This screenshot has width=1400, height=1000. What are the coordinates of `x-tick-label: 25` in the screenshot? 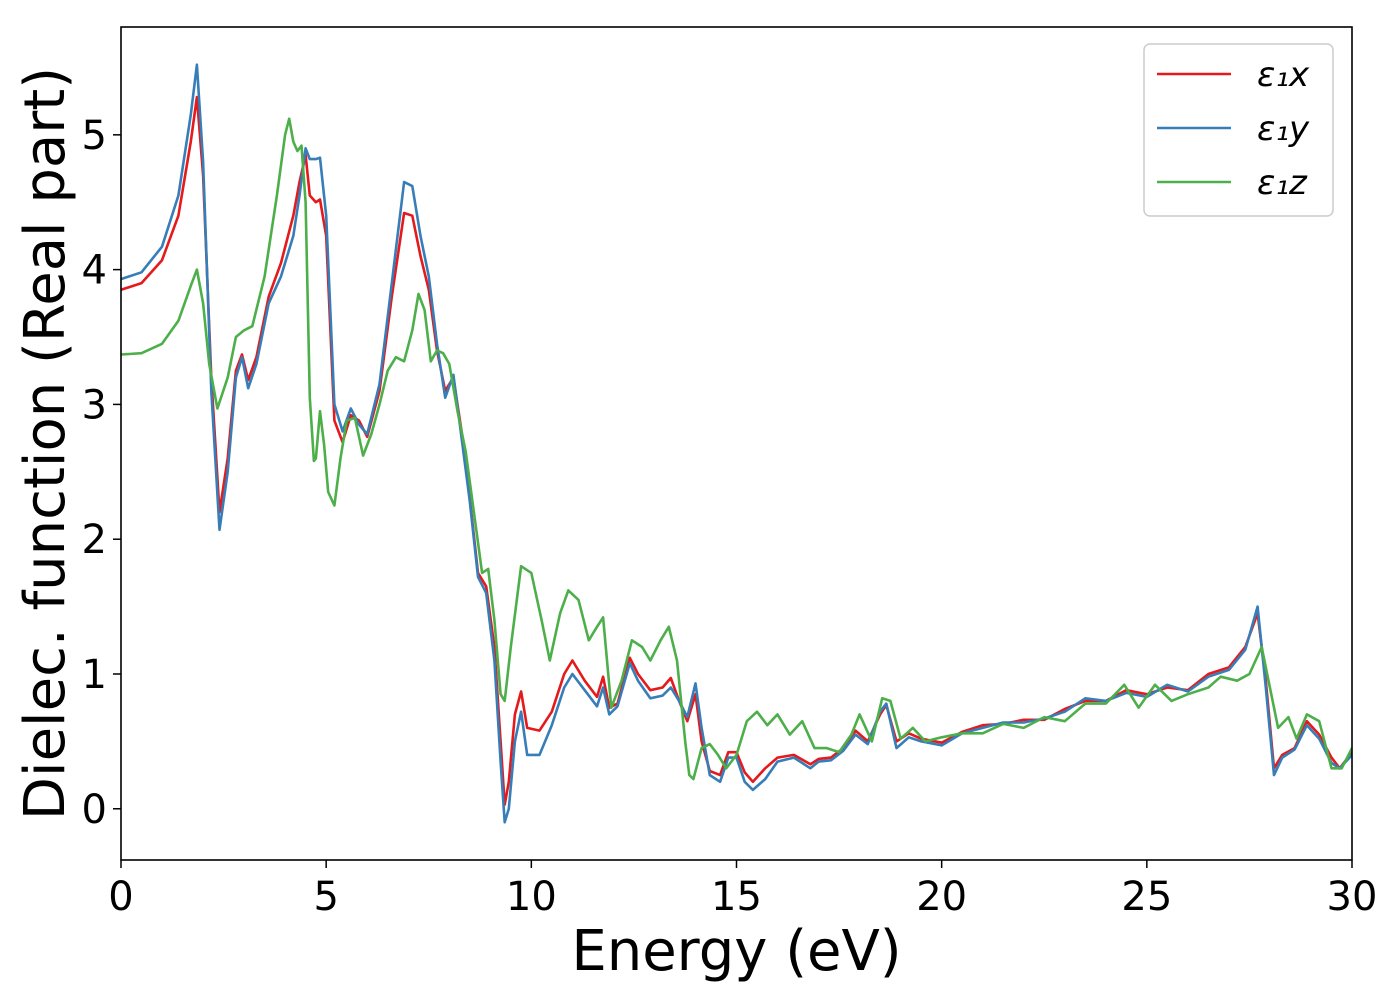 It's located at (1146, 897).